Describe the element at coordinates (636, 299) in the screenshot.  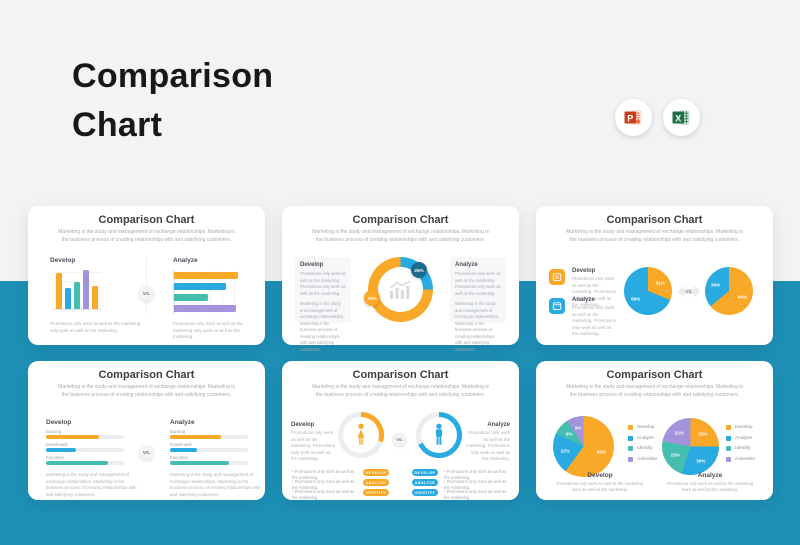
I see `pie-label: 69%` at that location.